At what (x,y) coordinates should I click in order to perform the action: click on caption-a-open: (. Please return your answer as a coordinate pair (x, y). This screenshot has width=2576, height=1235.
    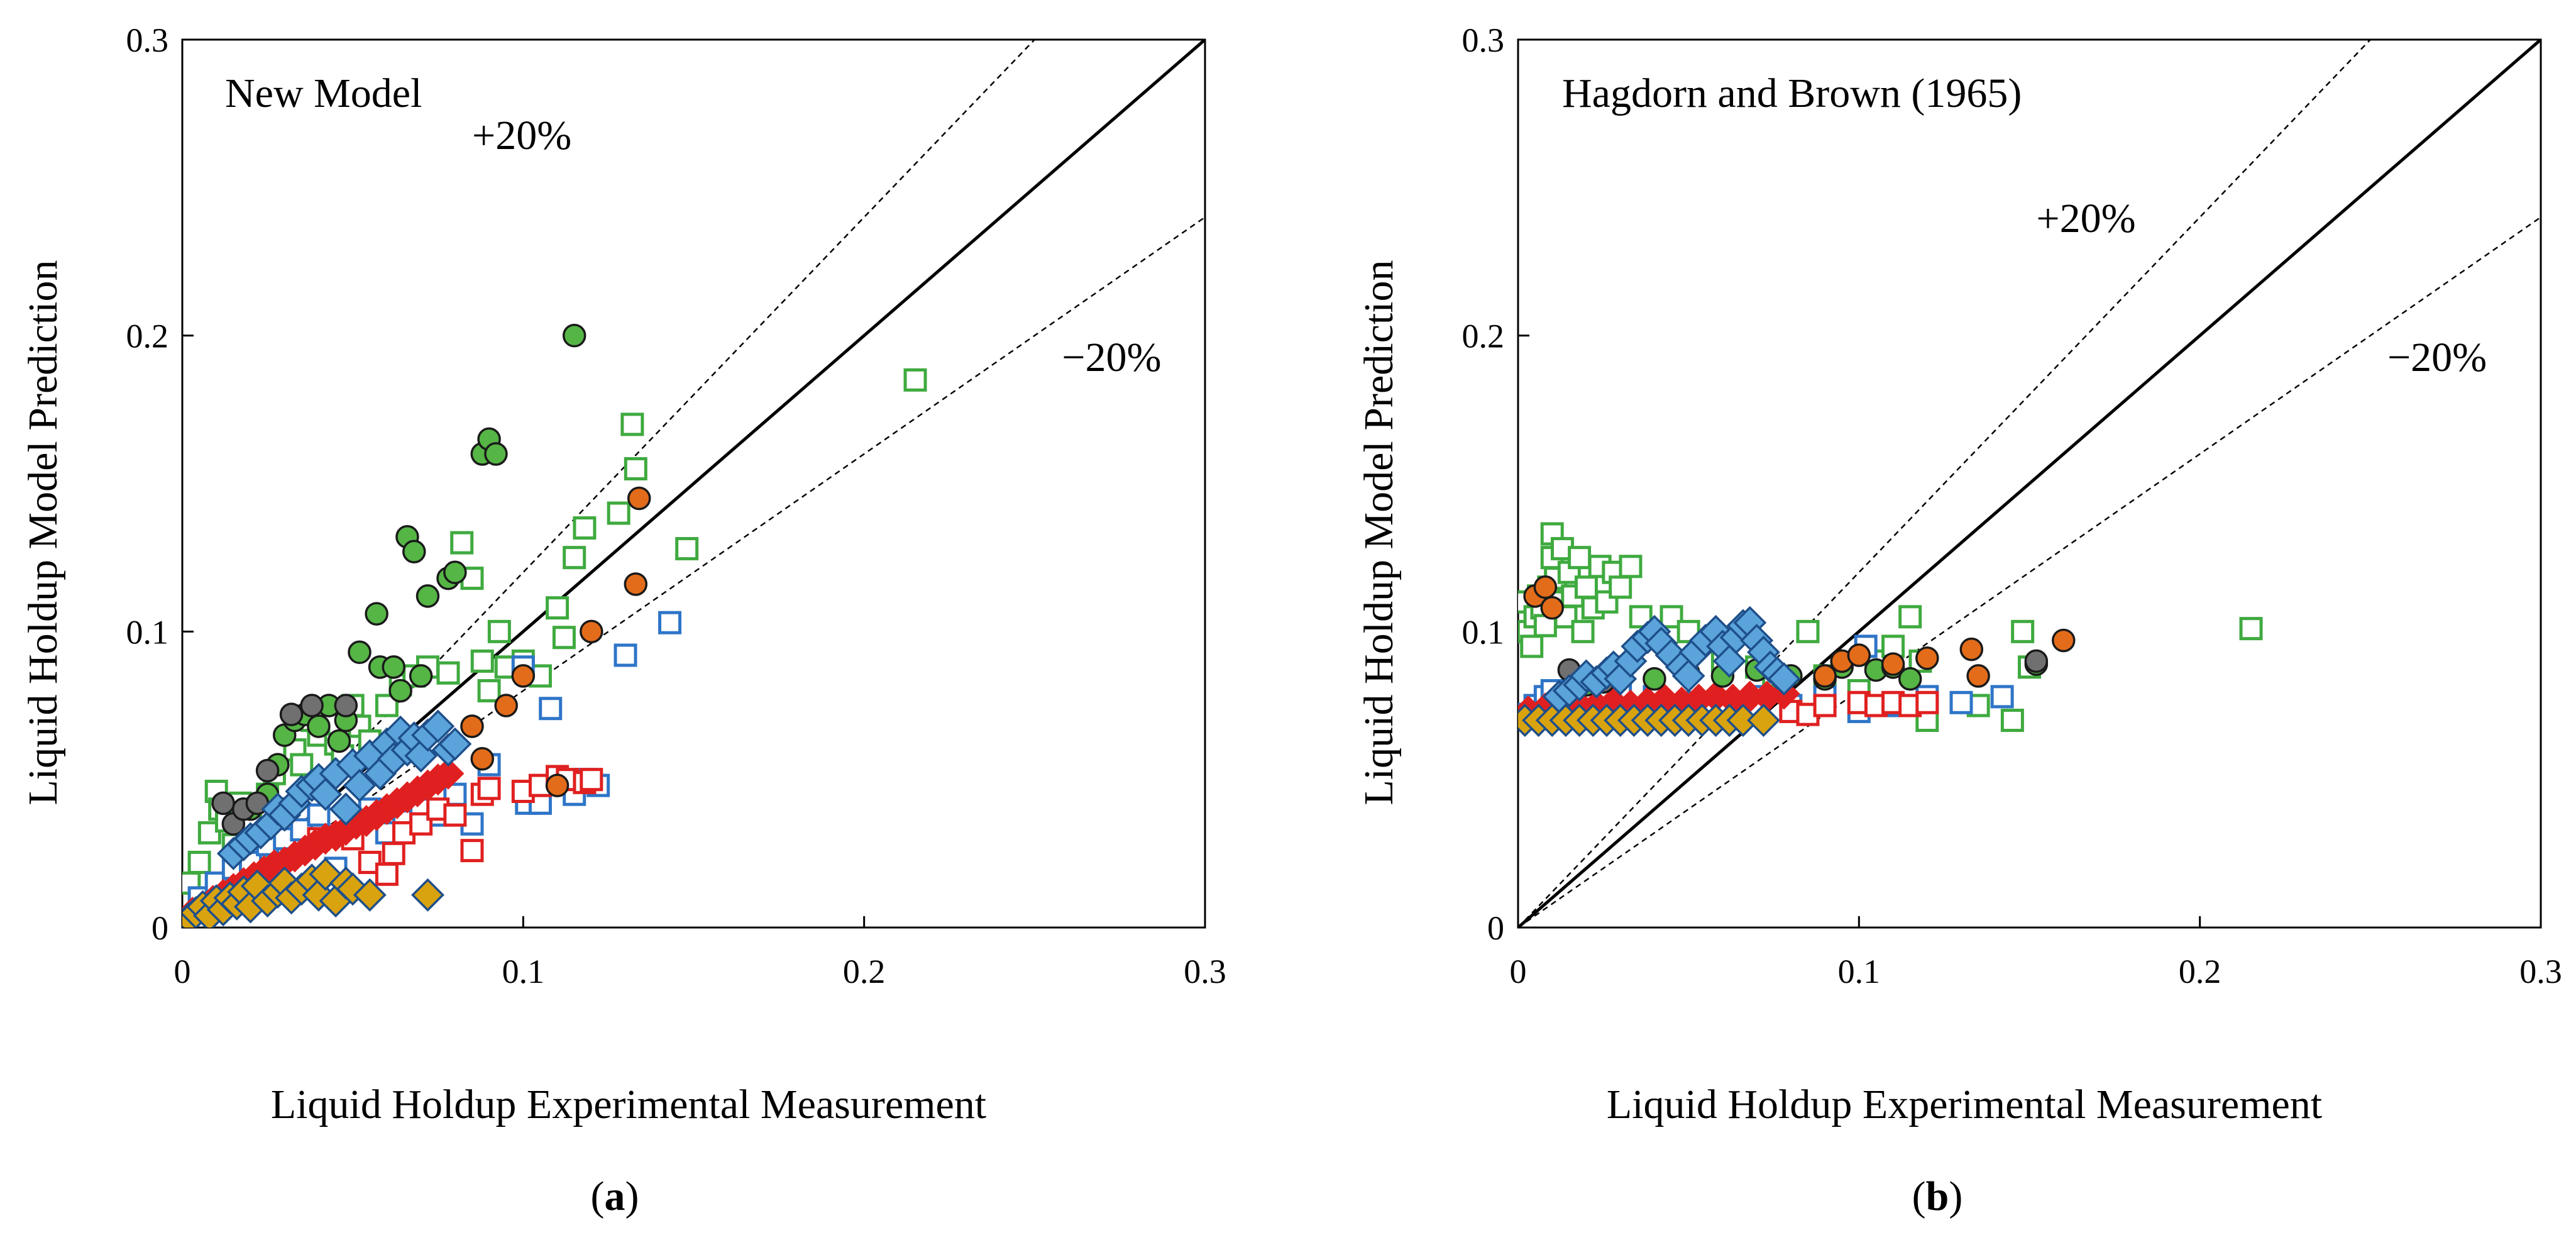
    Looking at the image, I should click on (598, 1196).